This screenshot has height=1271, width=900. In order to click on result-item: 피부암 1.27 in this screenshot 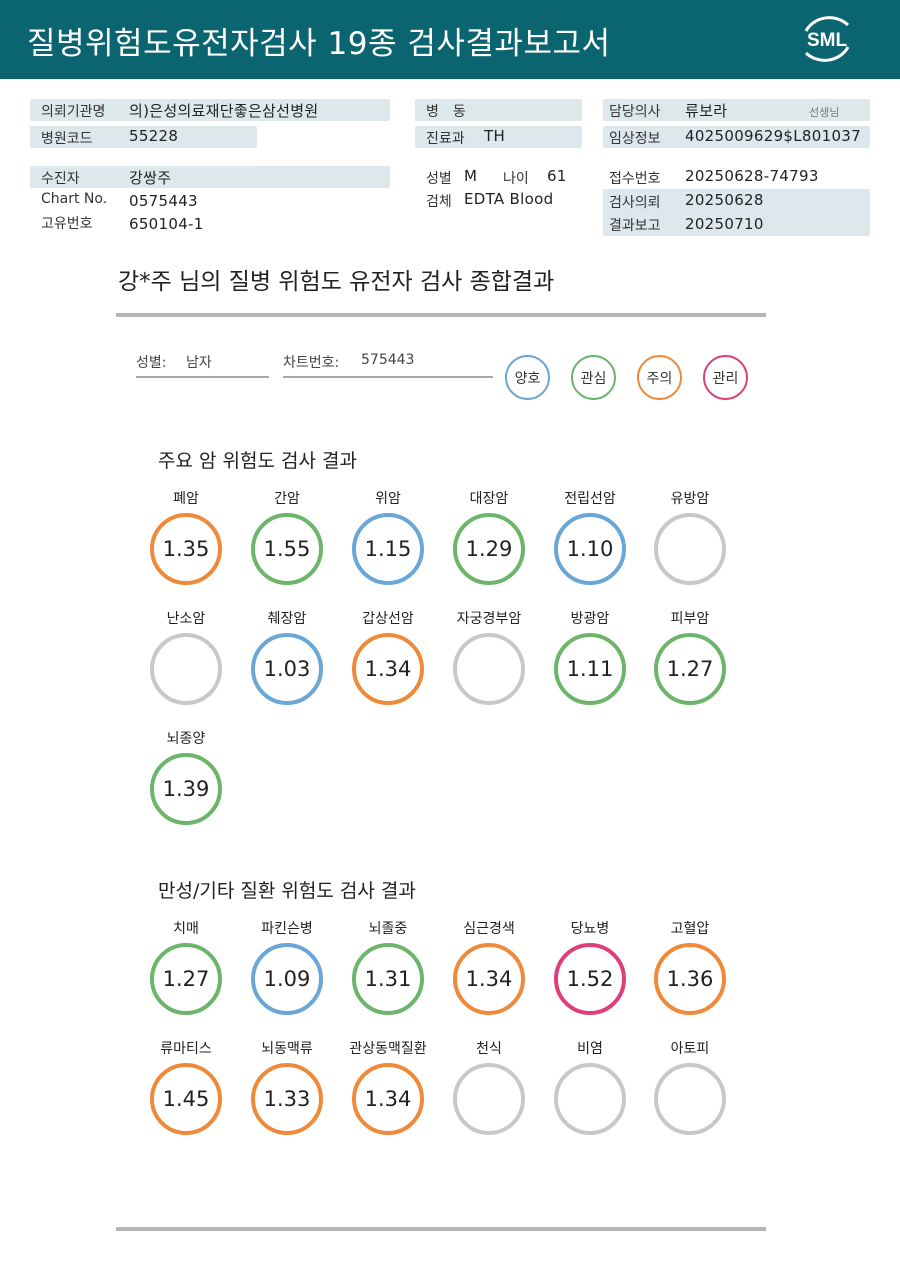, I will do `click(690, 663)`.